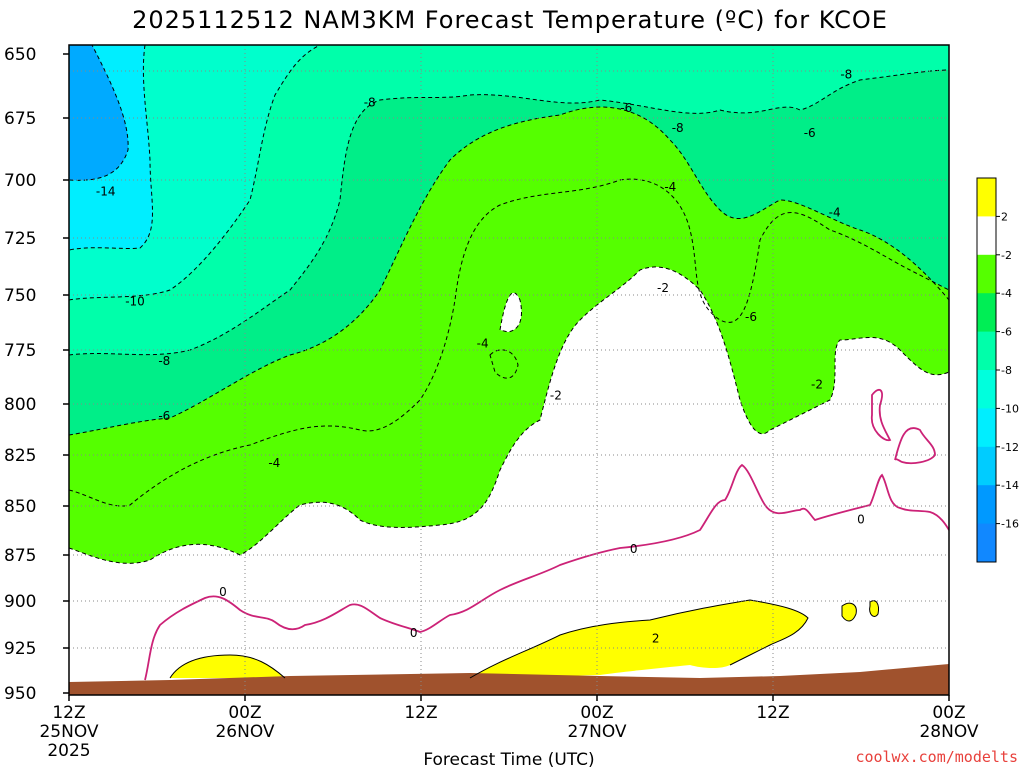  I want to click on fill-band-plus2-d, so click(874, 608).